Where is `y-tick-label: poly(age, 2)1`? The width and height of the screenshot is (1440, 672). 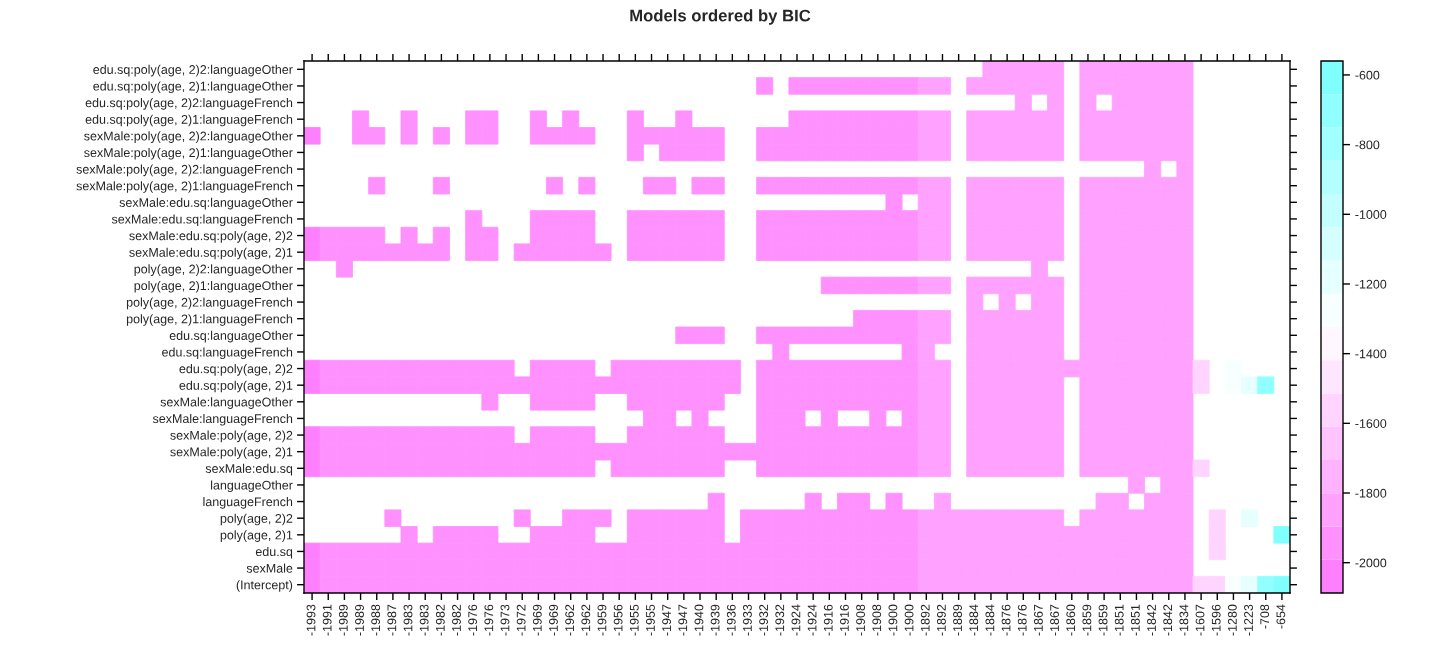
y-tick-label: poly(age, 2)1 is located at coordinates (256, 536).